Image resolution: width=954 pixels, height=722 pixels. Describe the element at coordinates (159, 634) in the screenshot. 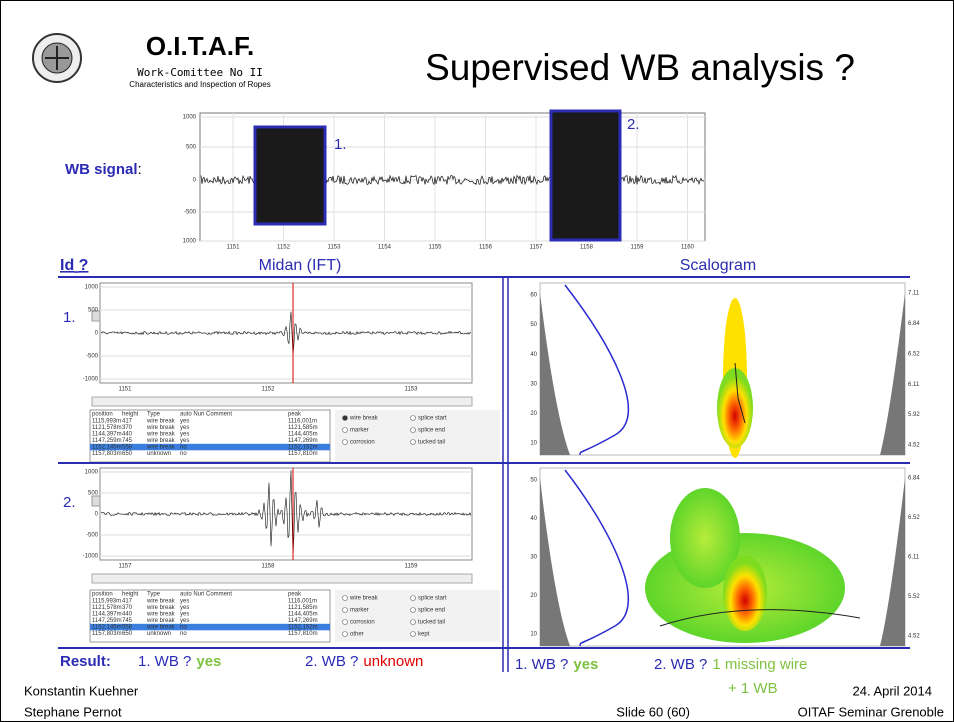

I see `table-cell: unknown` at that location.